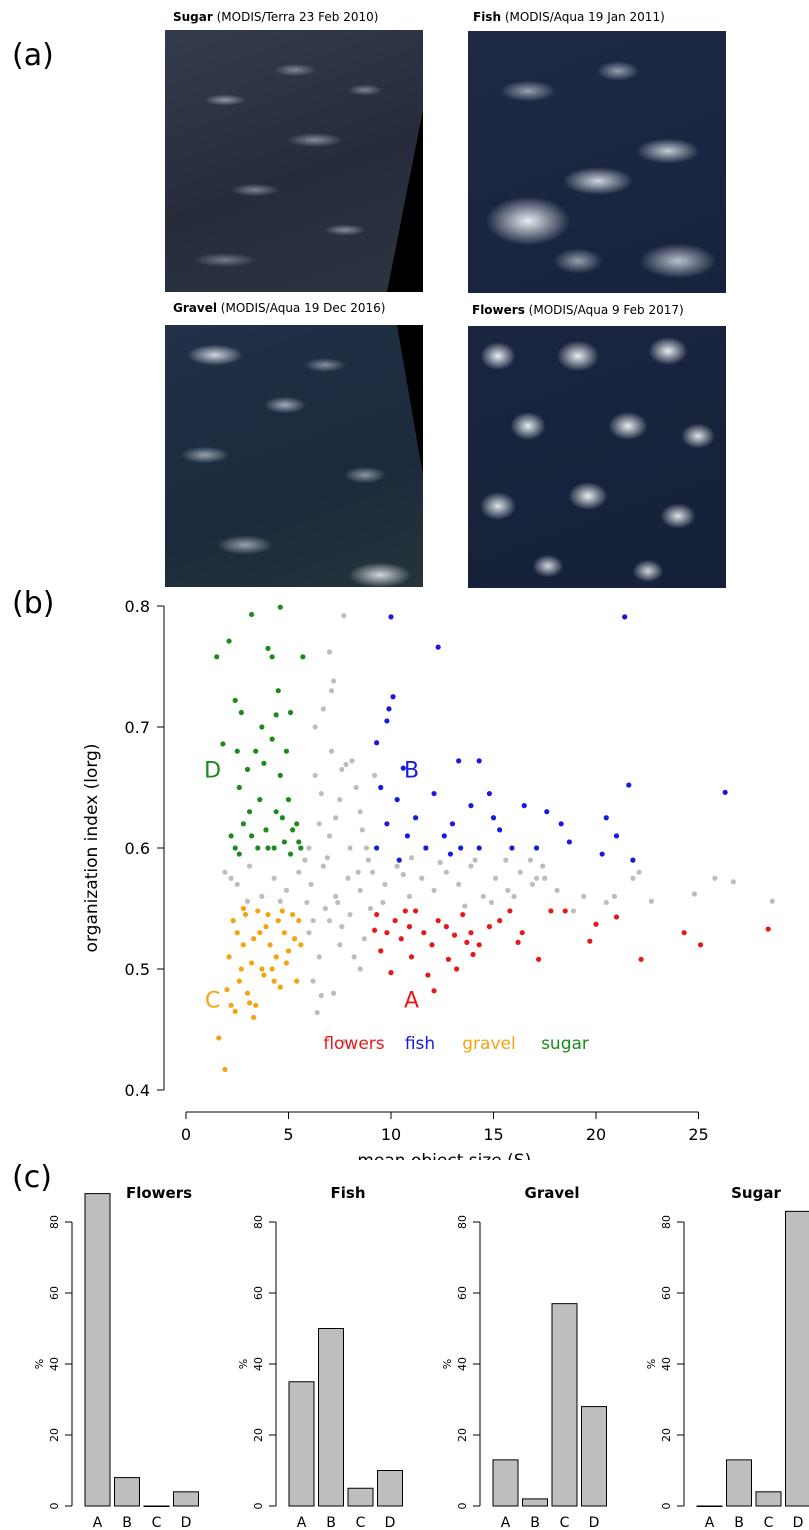  Describe the element at coordinates (275, 17) in the screenshot. I see `thumb-title-sugar: Sugar (MODIS/Terra 23 Feb 2010)` at that location.